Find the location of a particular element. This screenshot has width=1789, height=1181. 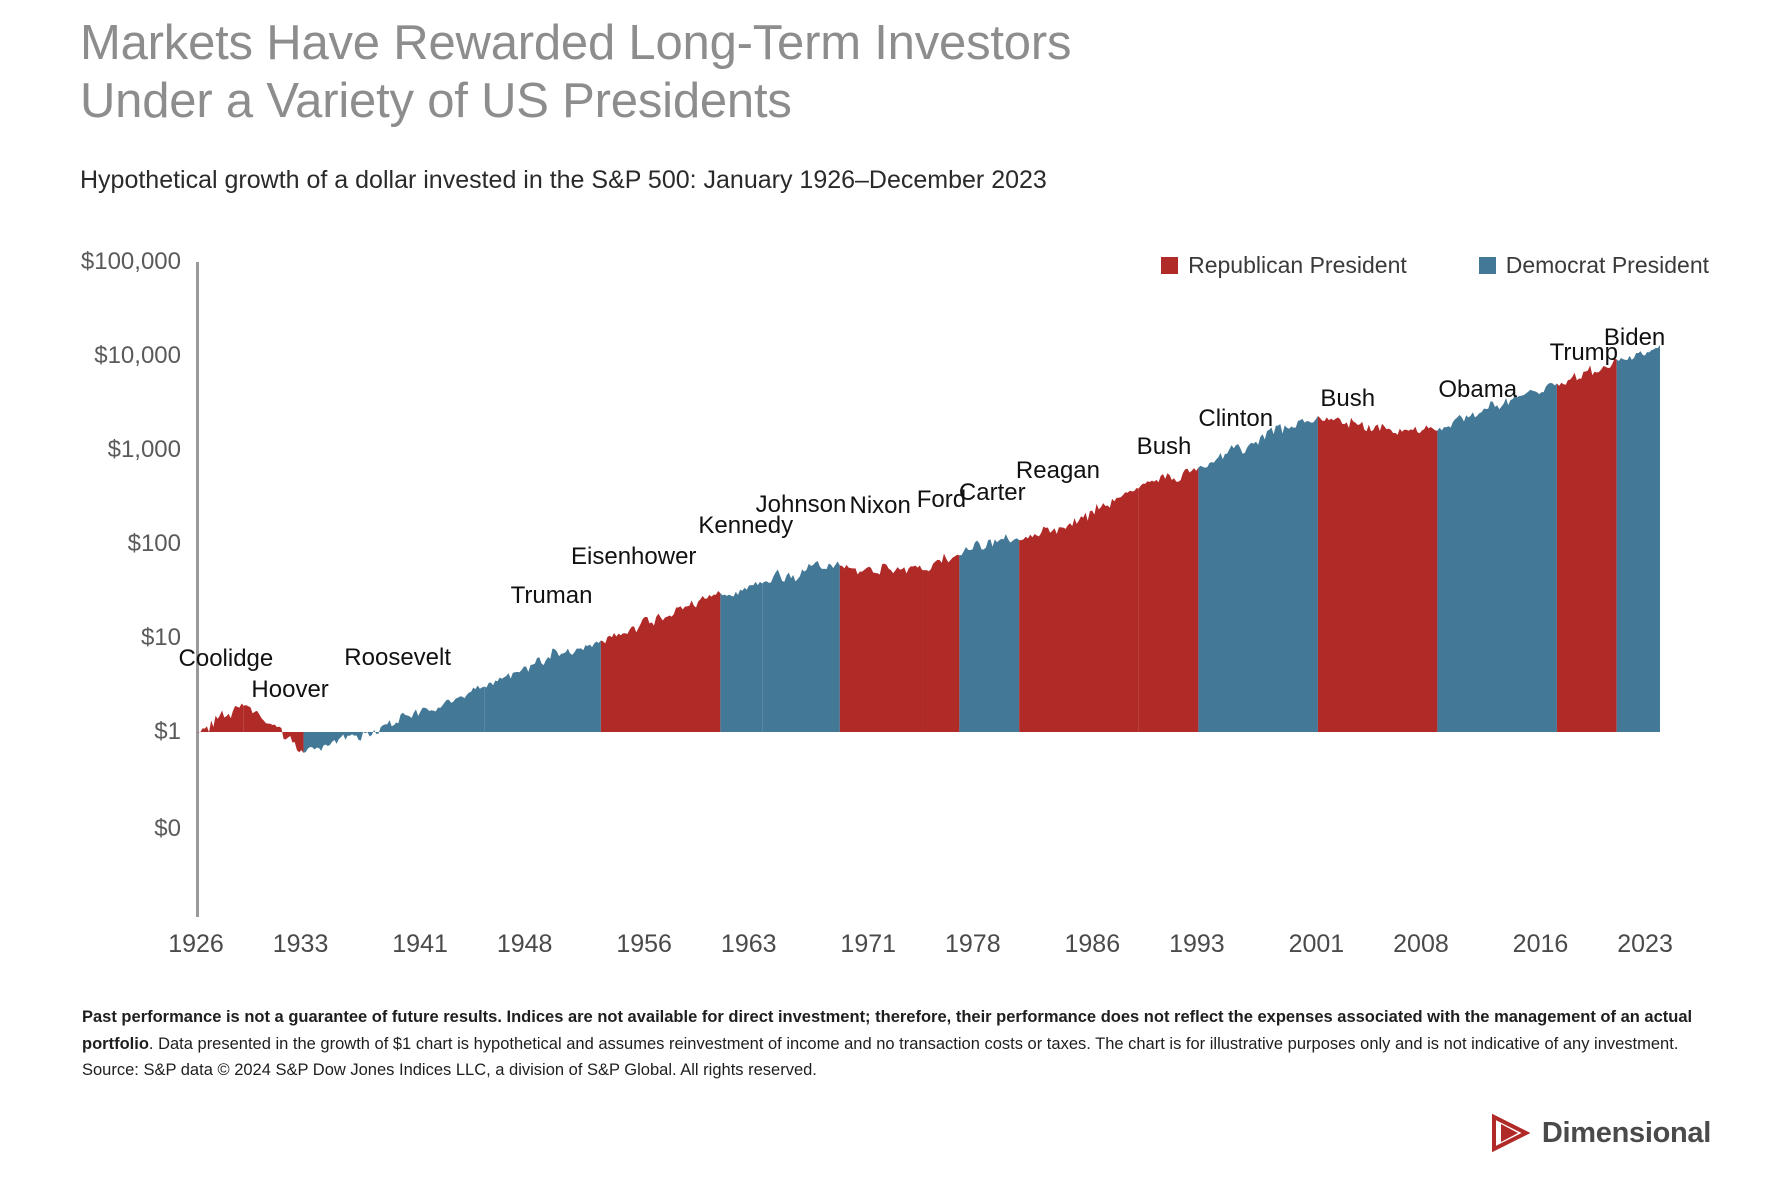

x-tick-label: 1963 is located at coordinates (748, 944).